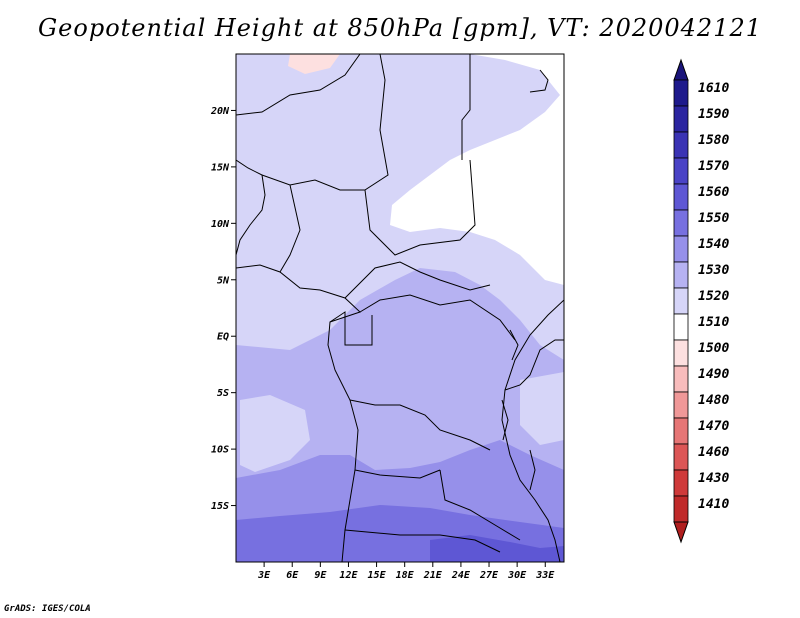 The width and height of the screenshot is (800, 618). I want to click on coastline-gulf-guinea, so click(298, 413).